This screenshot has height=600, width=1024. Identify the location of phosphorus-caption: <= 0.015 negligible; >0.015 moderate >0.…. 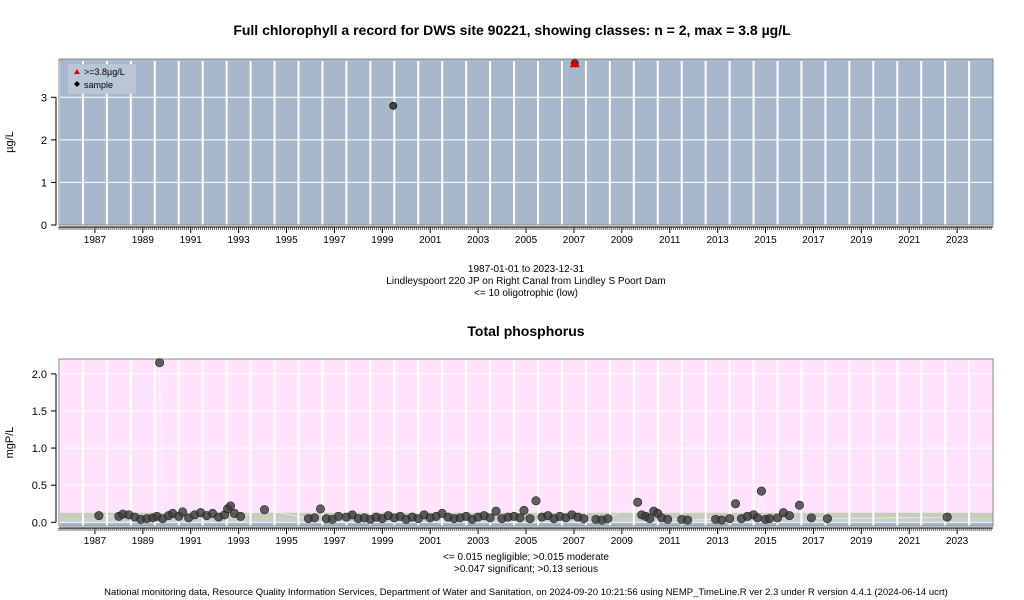
(512, 564).